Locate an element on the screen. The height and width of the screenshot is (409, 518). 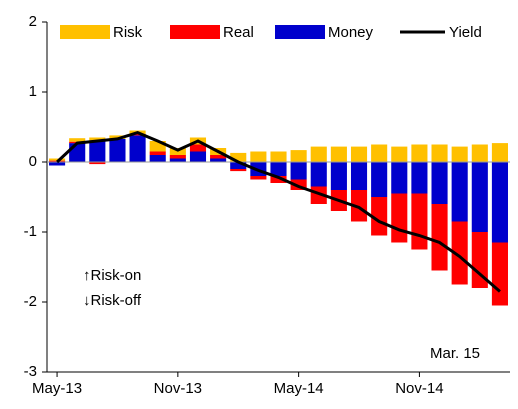
y-tick-label: -1 is located at coordinates (30, 231).